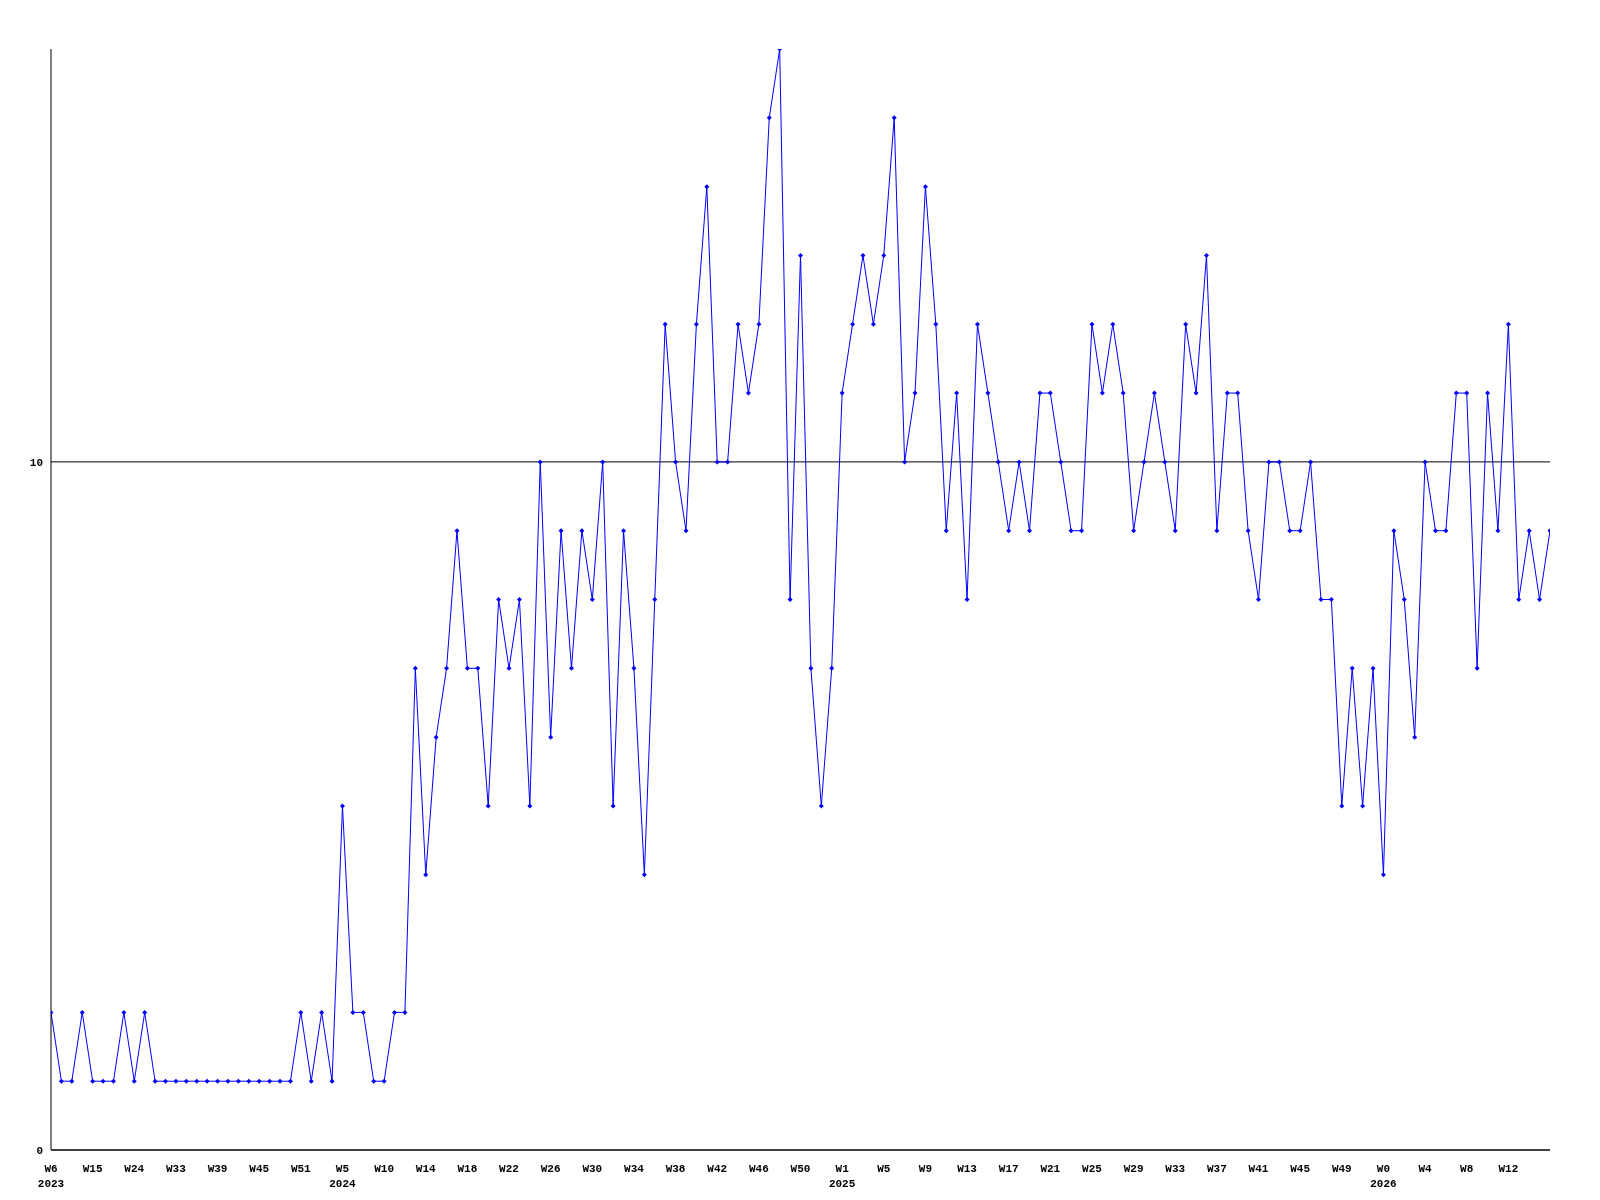 The width and height of the screenshot is (1600, 1200). What do you see at coordinates (384, 1169) in the screenshot?
I see `x-tick-label: W10` at bounding box center [384, 1169].